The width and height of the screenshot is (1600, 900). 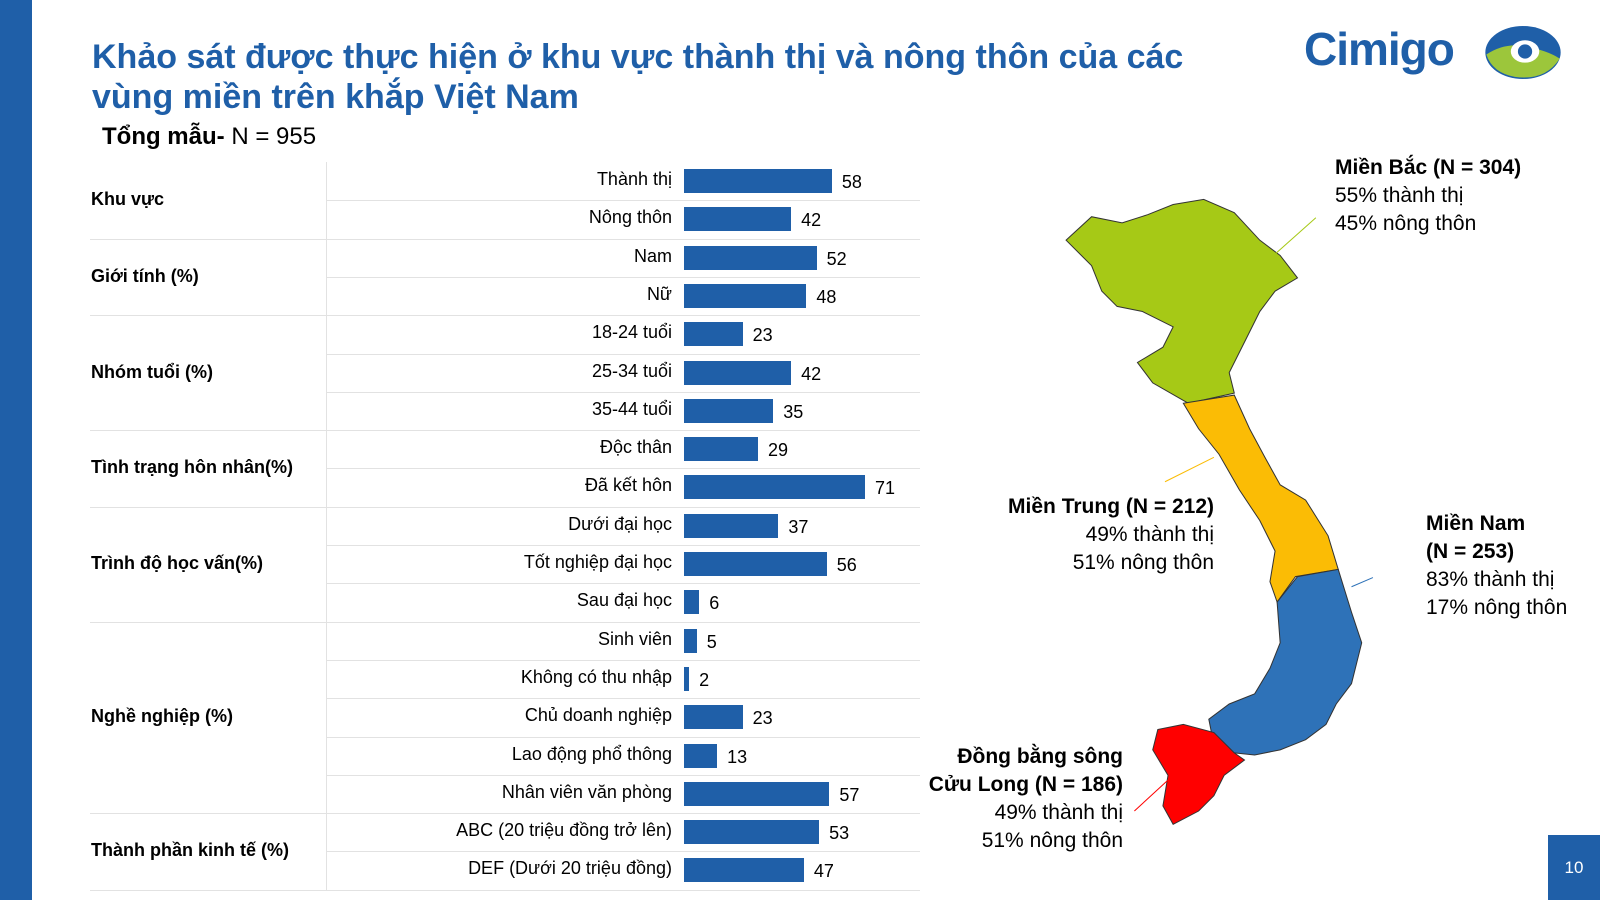 I want to click on sample-value: N = 955, so click(x=274, y=136).